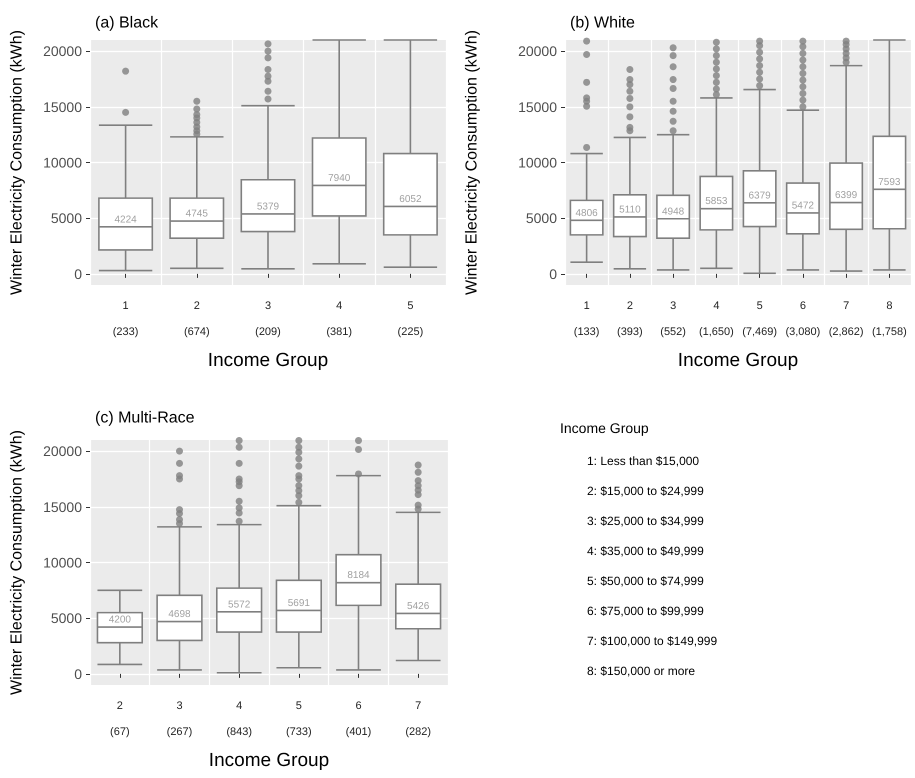  What do you see at coordinates (759, 196) in the screenshot?
I see `text: 6379` at bounding box center [759, 196].